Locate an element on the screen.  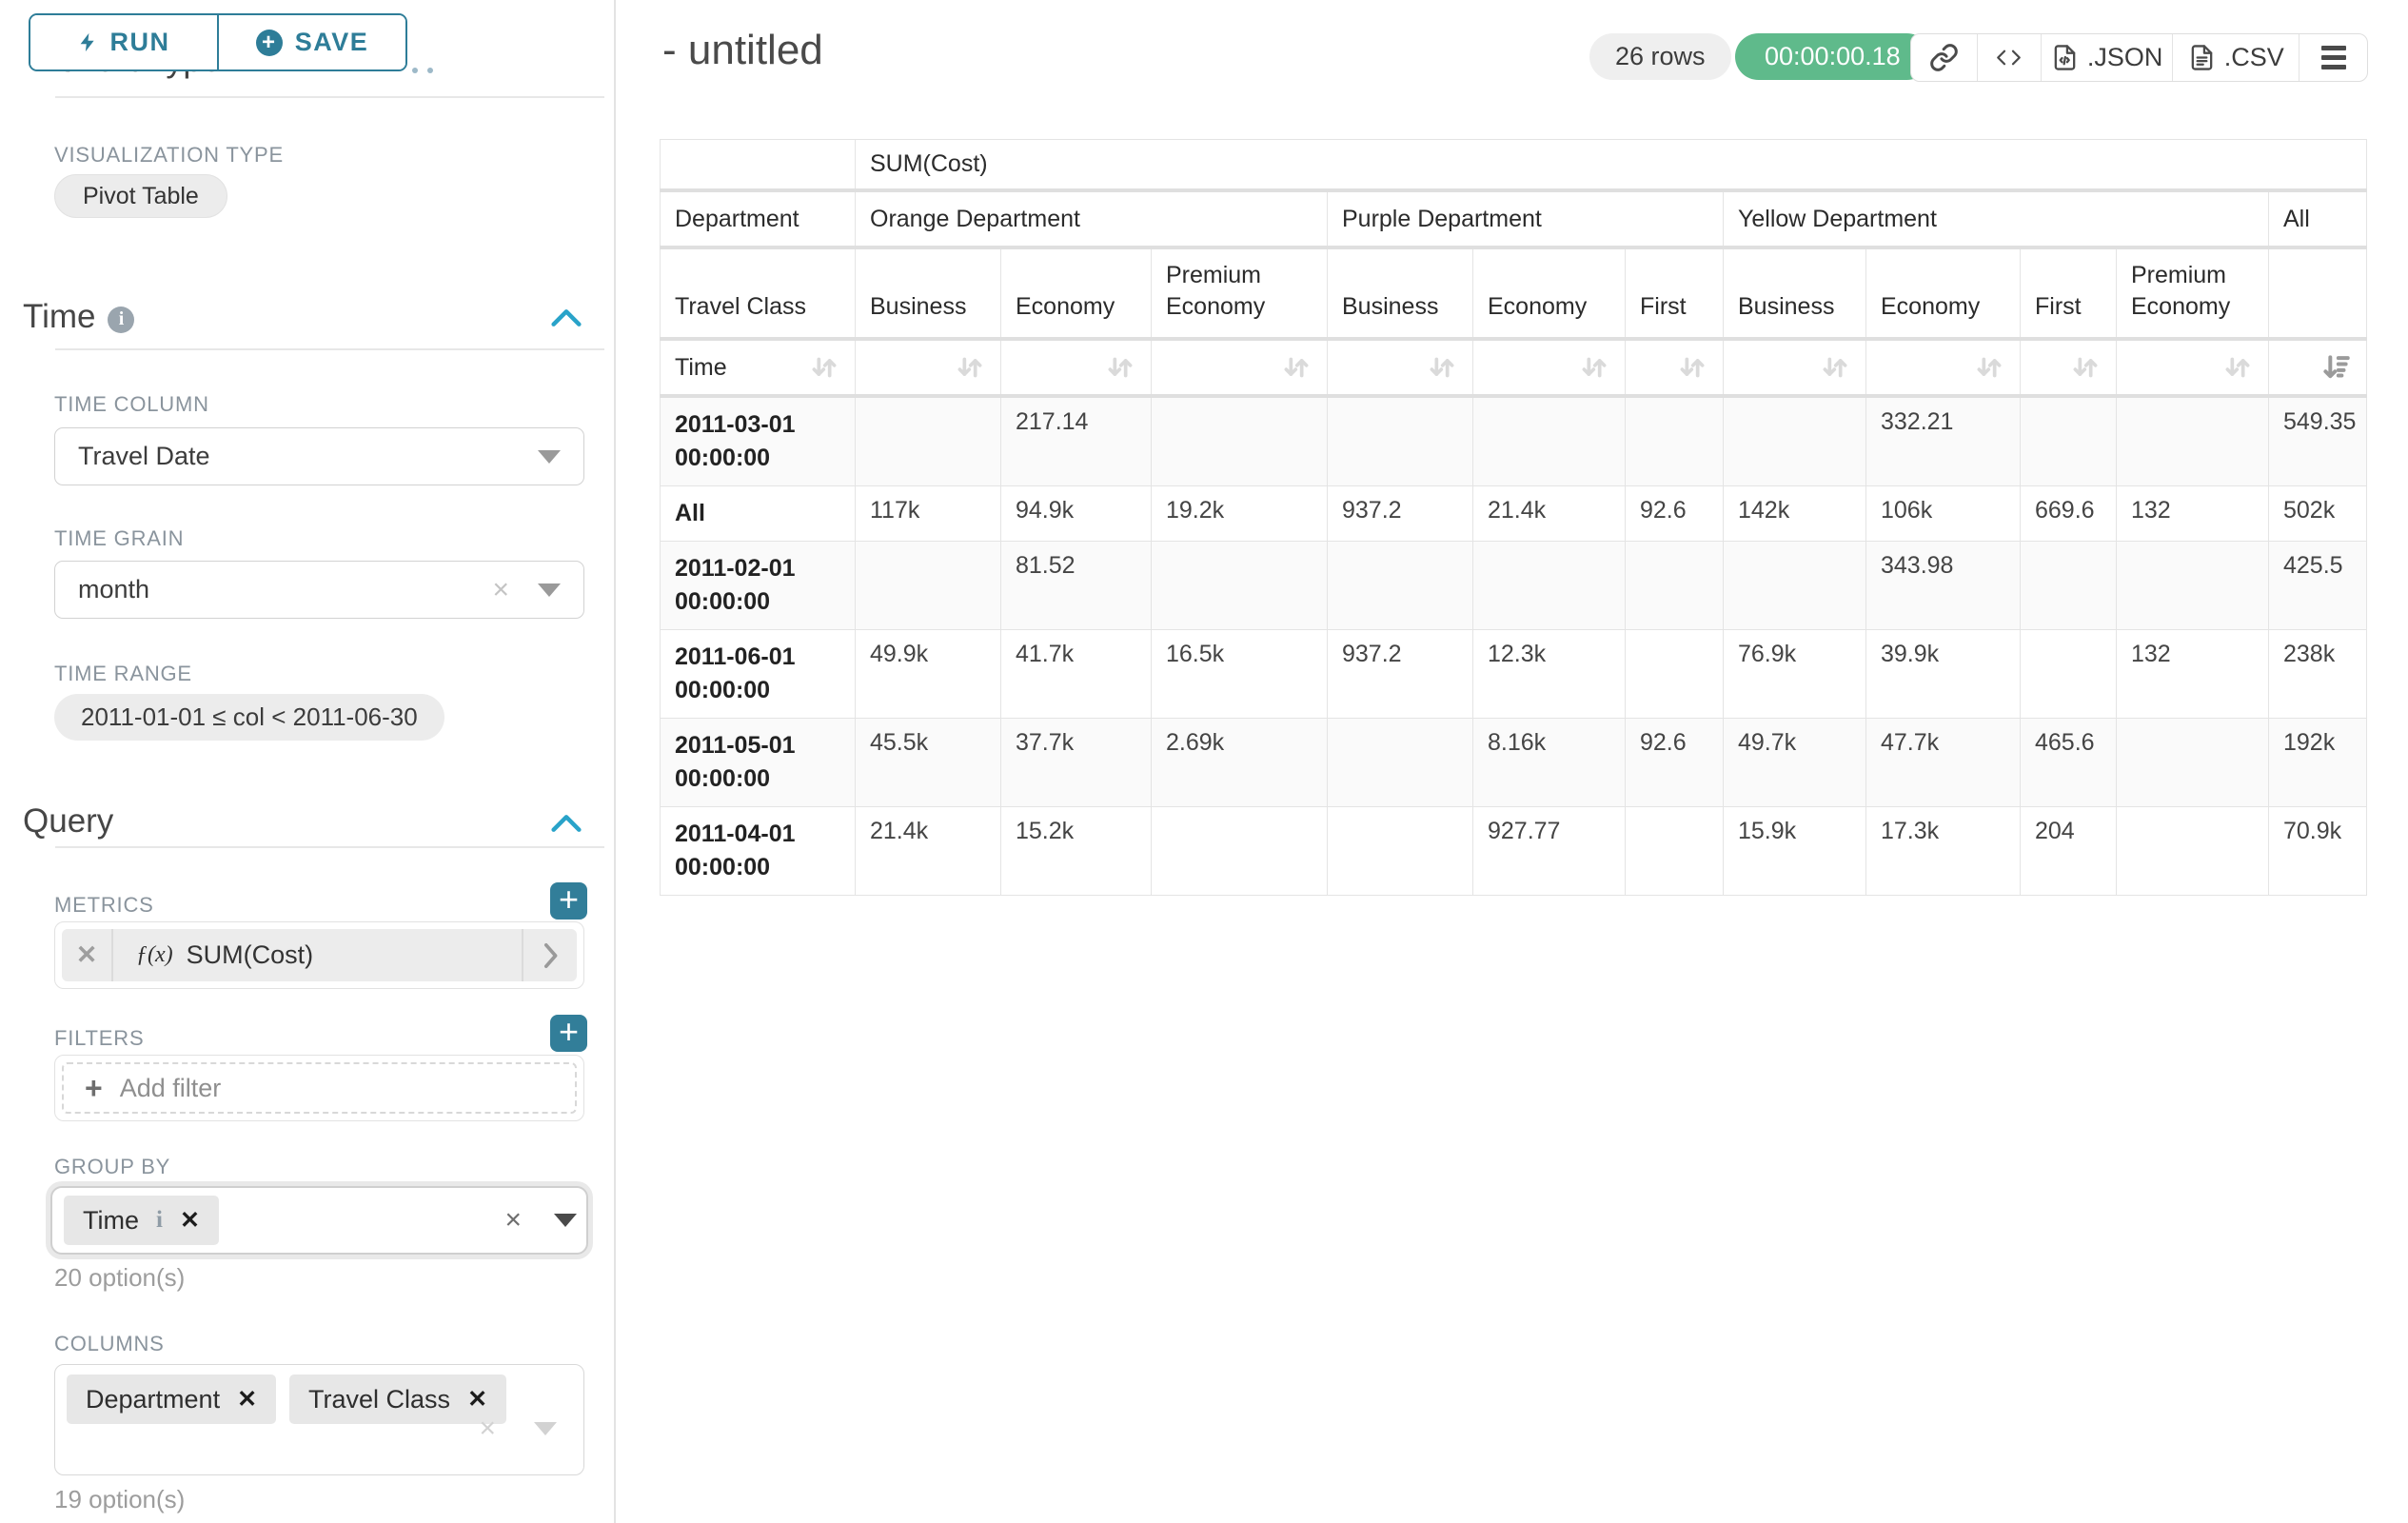
group-by-select: Time i ✕ × is located at coordinates (319, 1221).